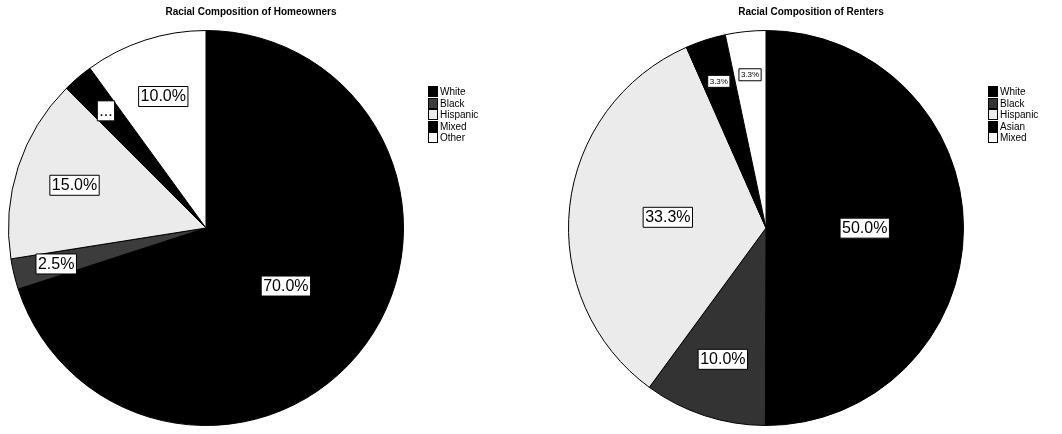  Describe the element at coordinates (286, 285) in the screenshot. I see `data-label: 70.0%` at that location.